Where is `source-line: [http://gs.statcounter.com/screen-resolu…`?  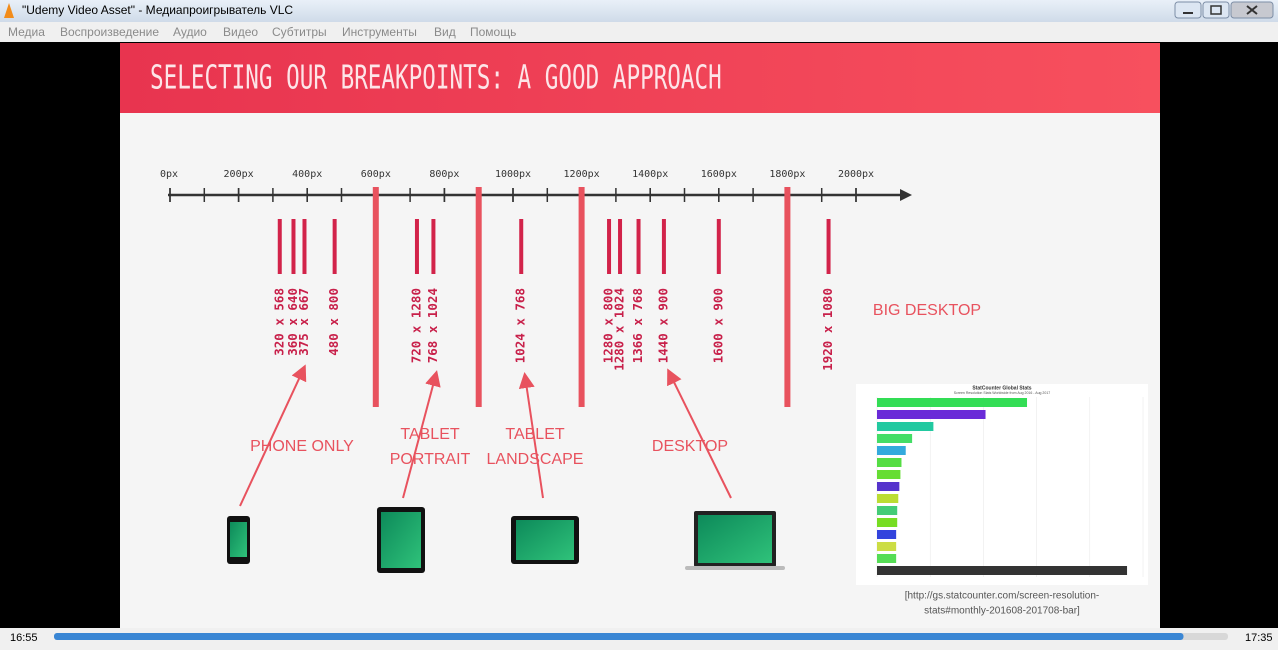 source-line: [http://gs.statcounter.com/screen-resolu… is located at coordinates (1002, 596).